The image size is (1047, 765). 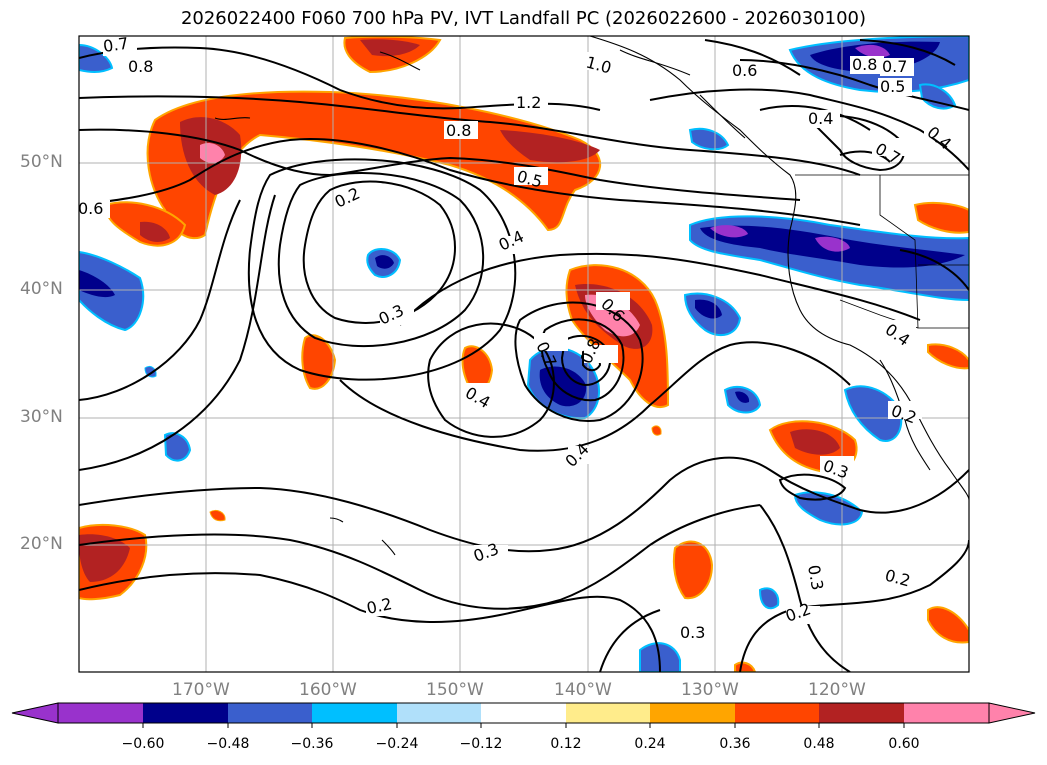 What do you see at coordinates (904, 744) in the screenshot?
I see `colorbar-tick-label: 0.60` at bounding box center [904, 744].